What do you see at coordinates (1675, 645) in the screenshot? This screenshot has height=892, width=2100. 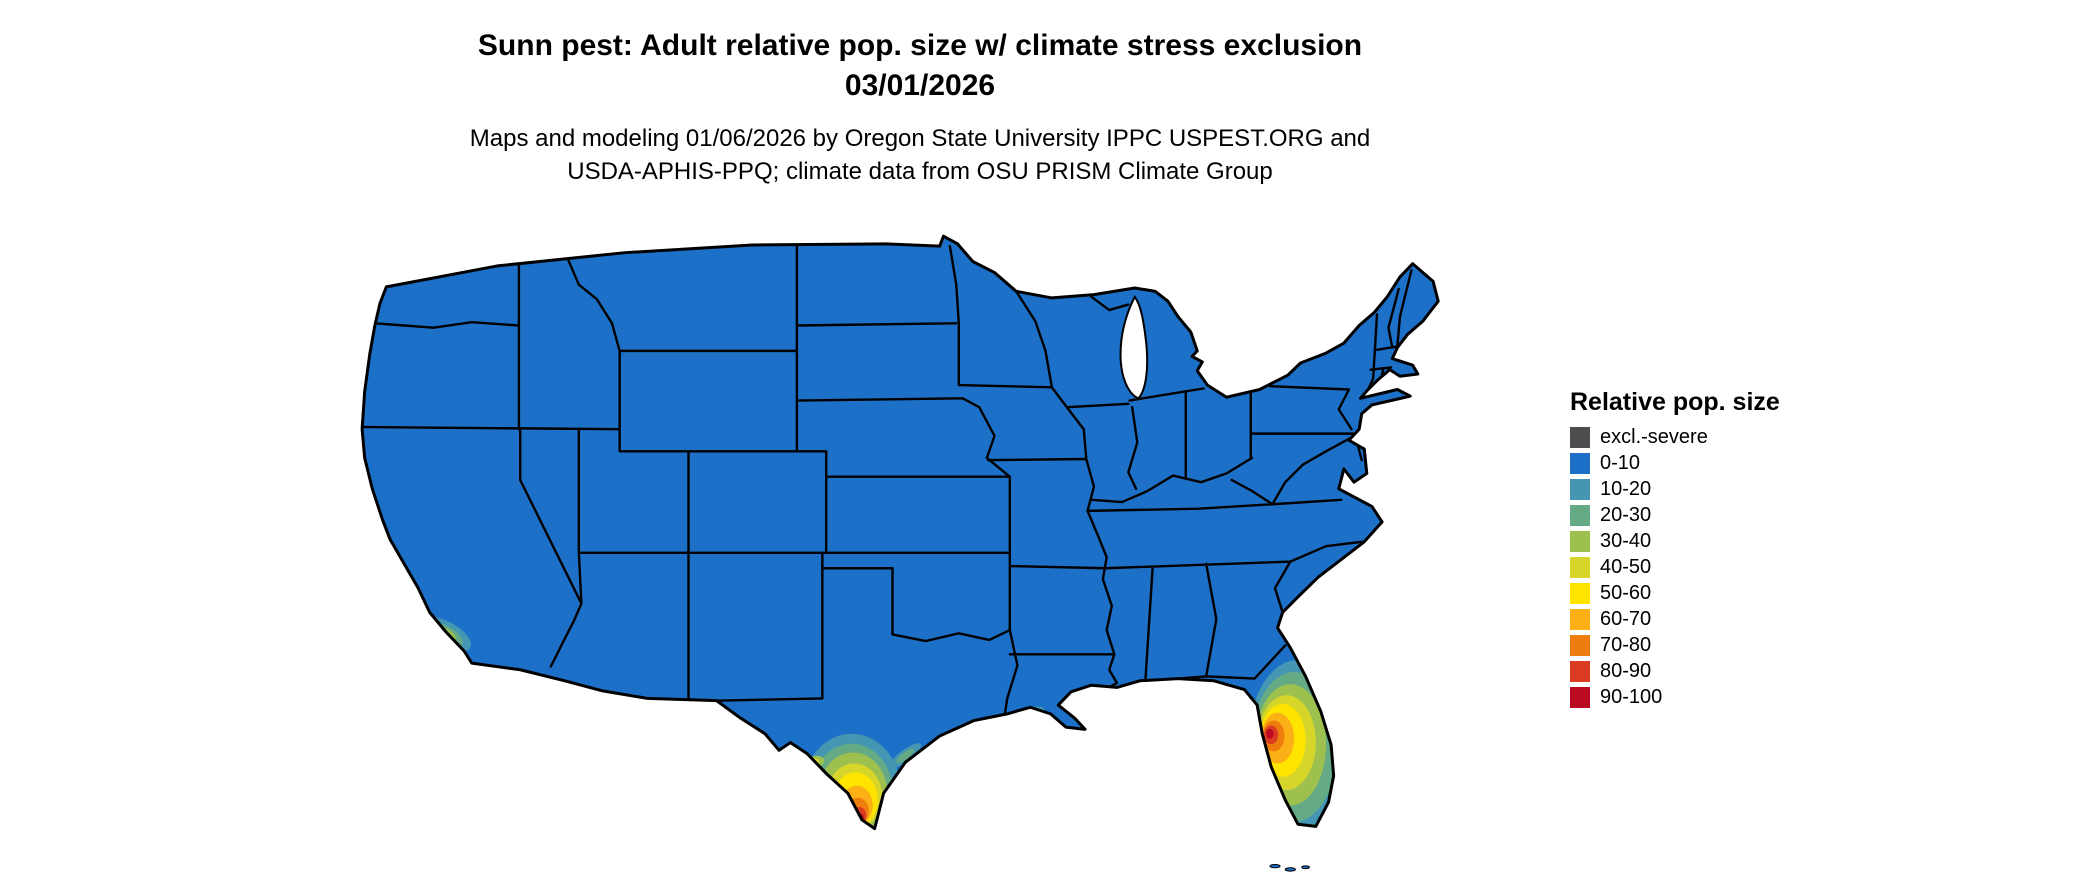 I see `legend-item: 70-80` at bounding box center [1675, 645].